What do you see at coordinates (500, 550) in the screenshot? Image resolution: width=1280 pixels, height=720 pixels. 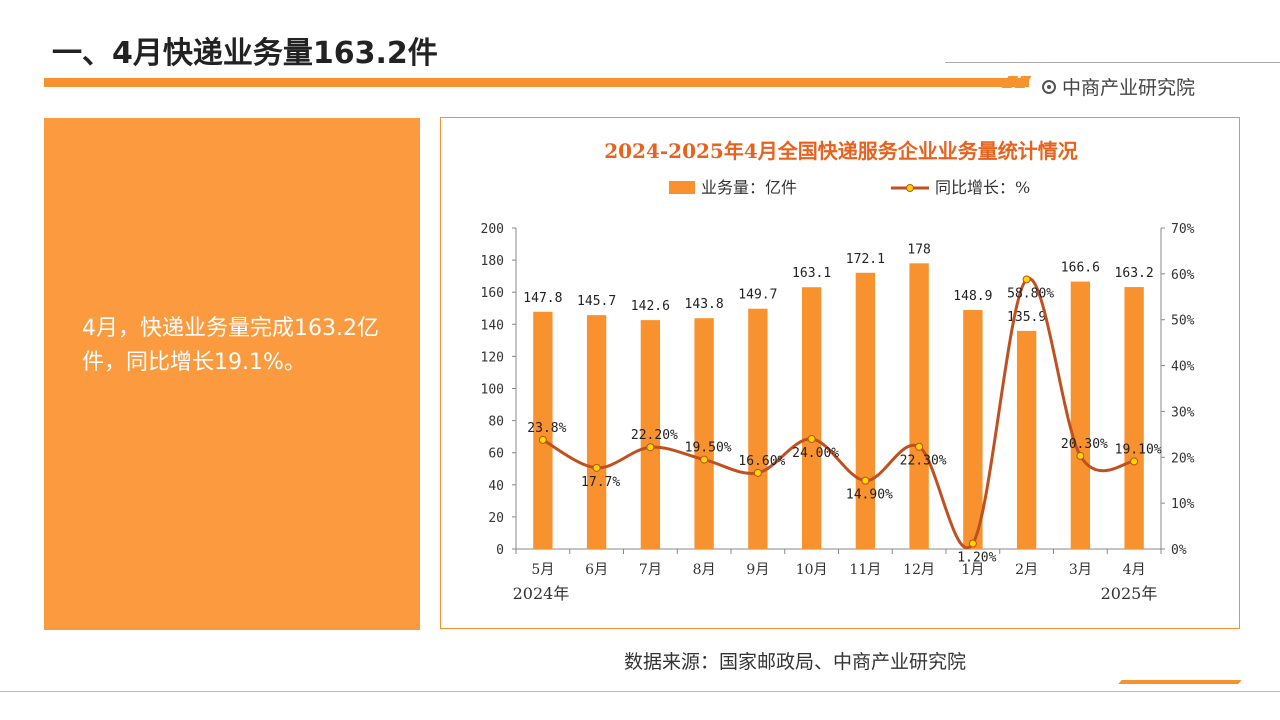 I see `y-tick-label-left: 0` at bounding box center [500, 550].